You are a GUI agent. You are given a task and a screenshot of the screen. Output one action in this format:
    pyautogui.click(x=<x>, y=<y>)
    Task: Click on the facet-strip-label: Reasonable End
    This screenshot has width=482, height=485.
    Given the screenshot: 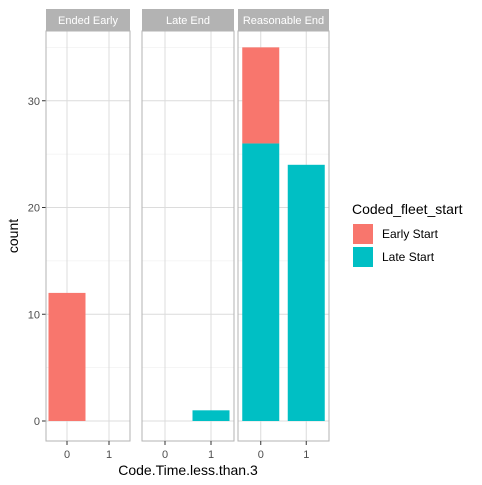 What is the action you would take?
    pyautogui.click(x=283, y=21)
    